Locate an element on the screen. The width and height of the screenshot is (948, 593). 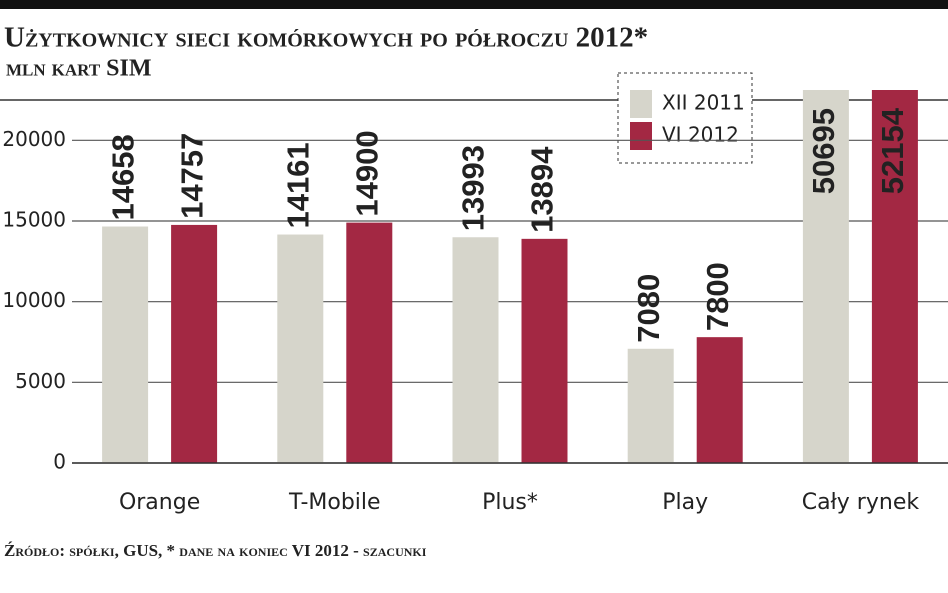
legend-label: VI 2012 is located at coordinates (700, 135).